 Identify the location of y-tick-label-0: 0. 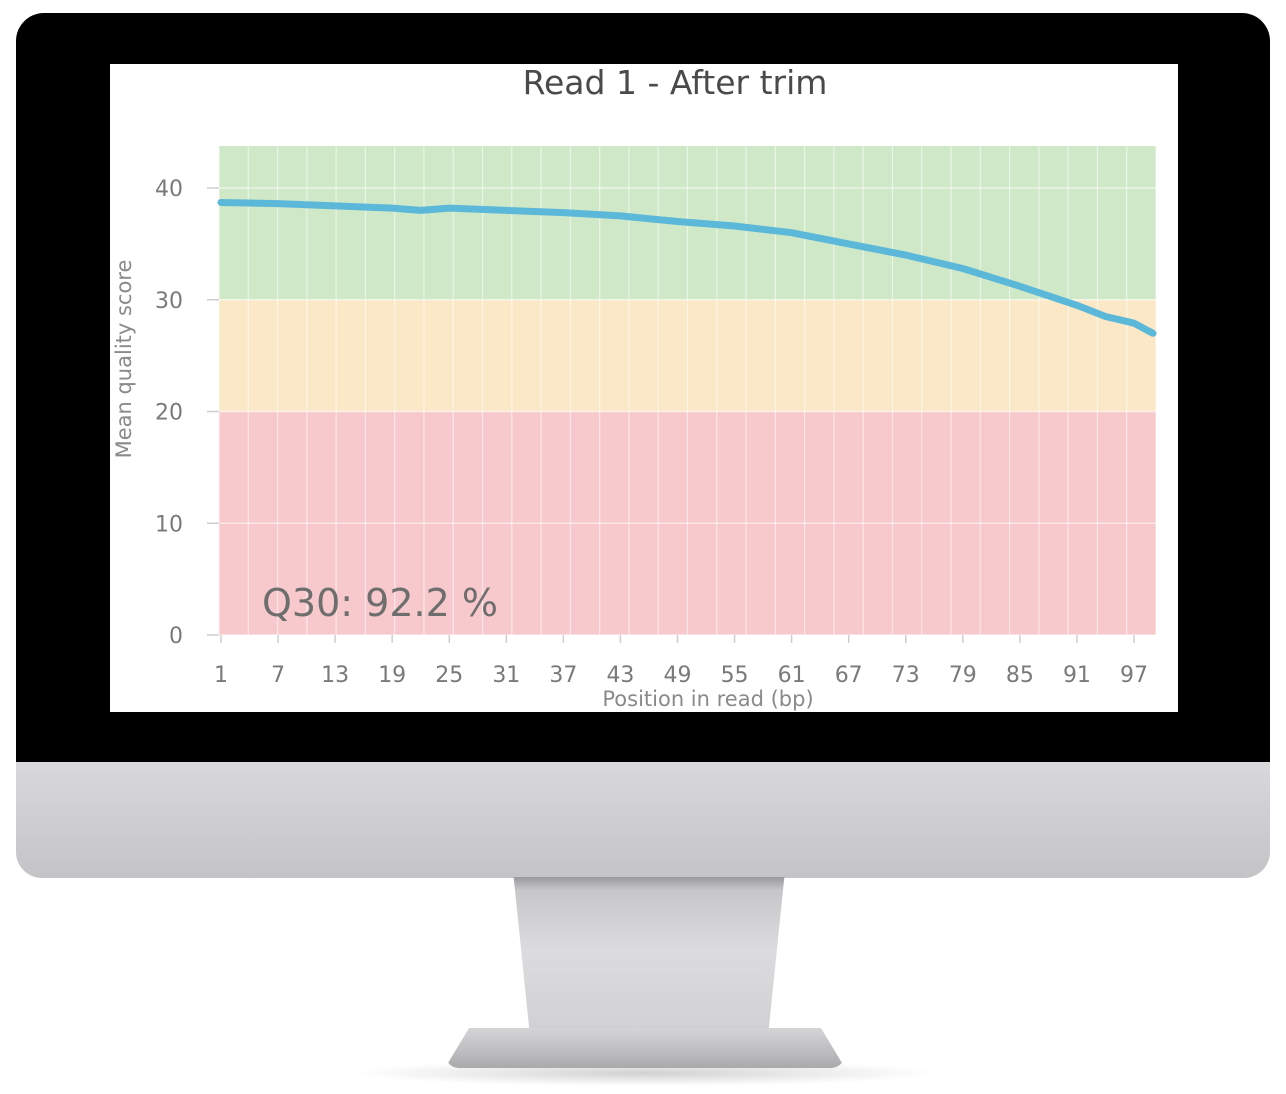
(176, 636).